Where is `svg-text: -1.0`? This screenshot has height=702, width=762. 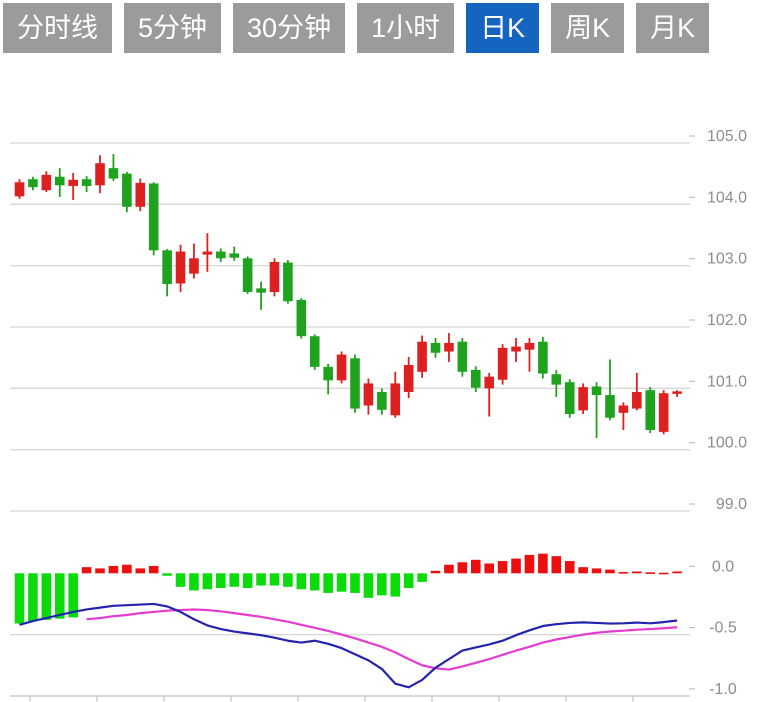
svg-text: -1.0 is located at coordinates (723, 689).